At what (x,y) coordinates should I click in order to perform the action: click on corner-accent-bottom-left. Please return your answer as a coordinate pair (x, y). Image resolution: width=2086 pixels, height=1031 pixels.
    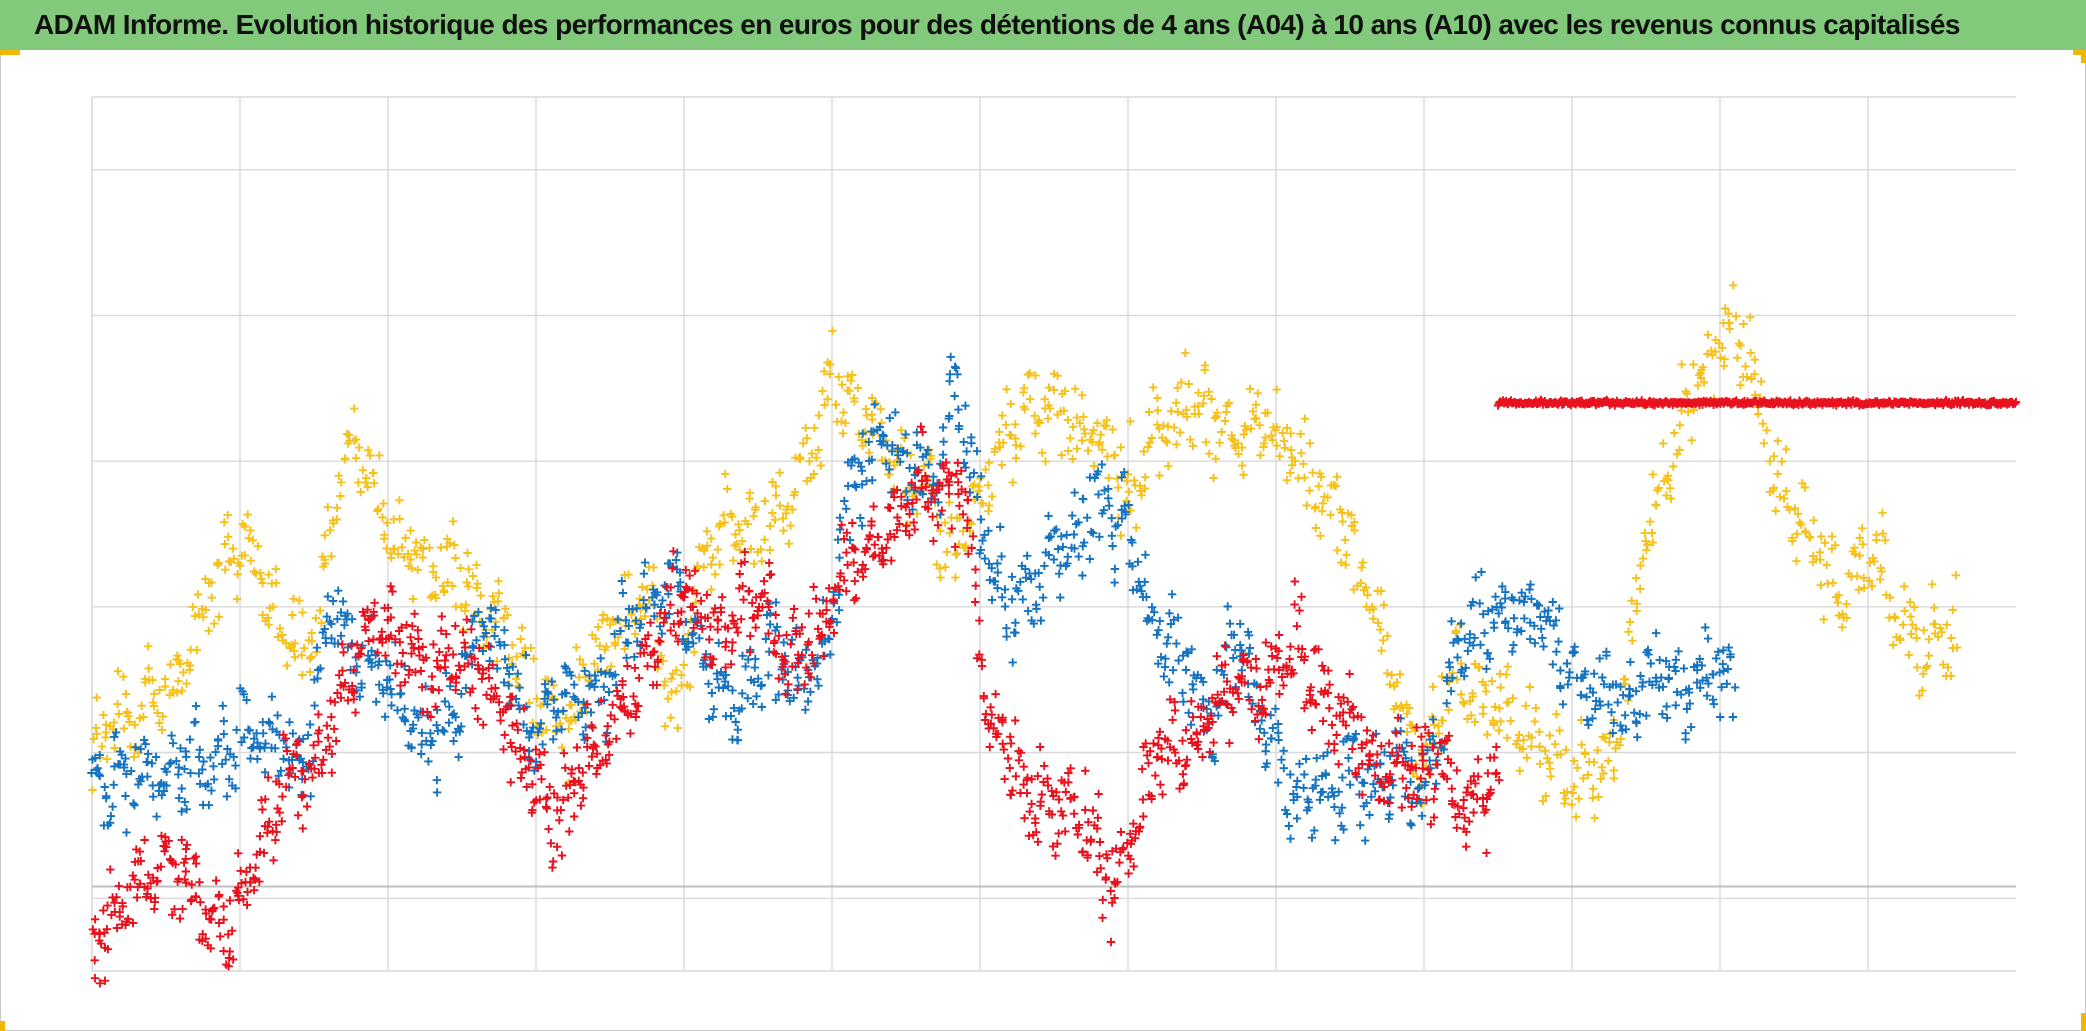
    Looking at the image, I should click on (6, 1026).